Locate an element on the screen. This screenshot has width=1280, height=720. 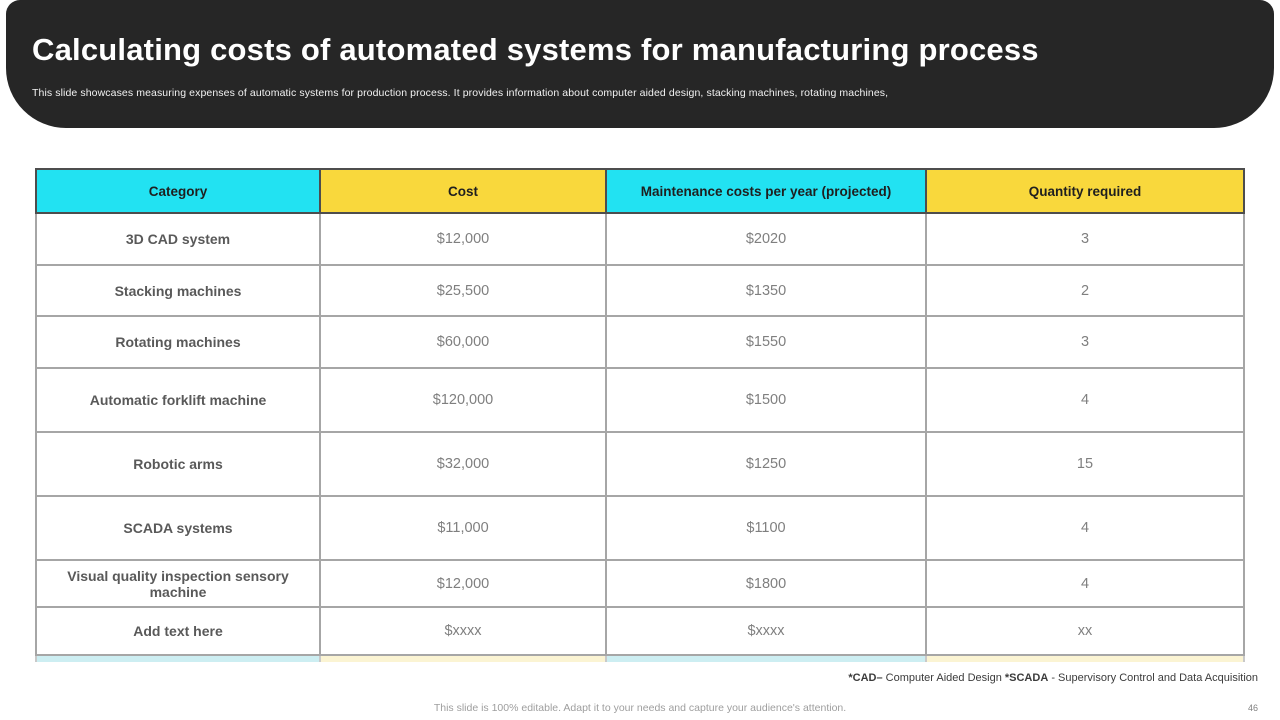
cost-cell: $11,000 is located at coordinates (463, 528).